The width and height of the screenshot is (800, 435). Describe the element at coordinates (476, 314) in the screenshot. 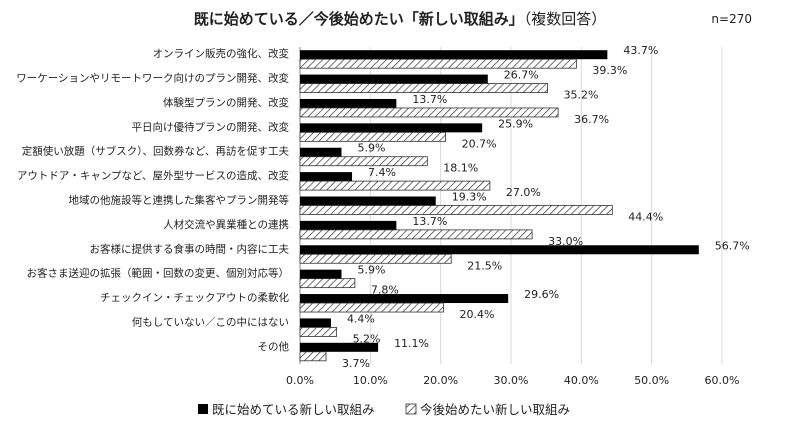

I see `data-label-future: 20.4%` at that location.